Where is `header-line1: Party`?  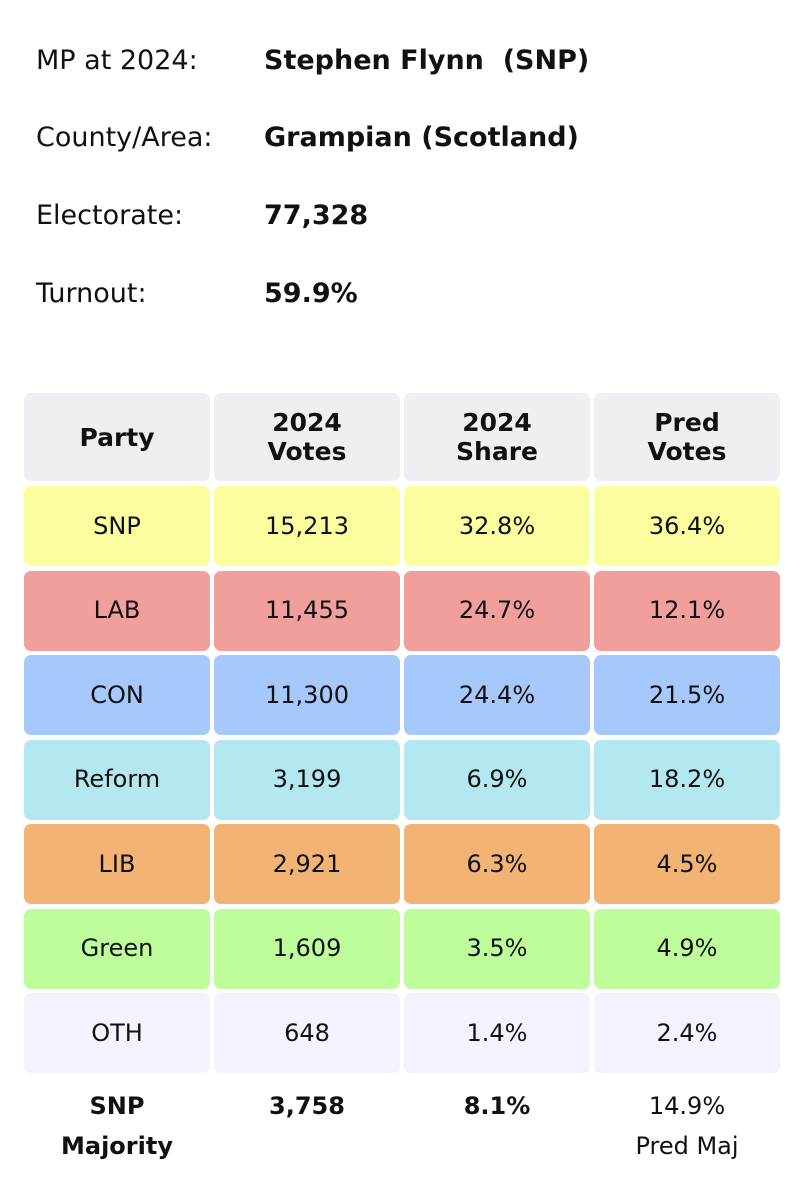
header-line1: Party is located at coordinates (117, 437).